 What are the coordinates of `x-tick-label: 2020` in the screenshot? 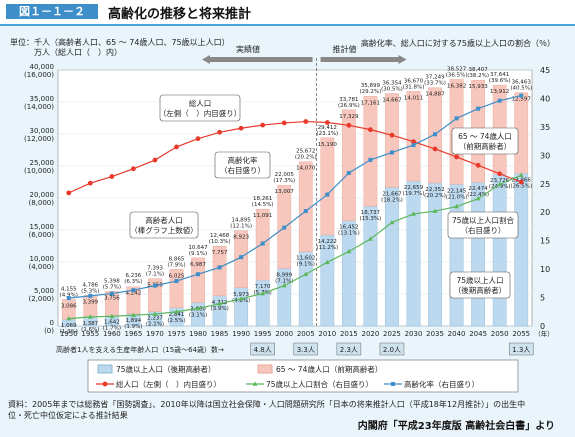 It's located at (370, 334).